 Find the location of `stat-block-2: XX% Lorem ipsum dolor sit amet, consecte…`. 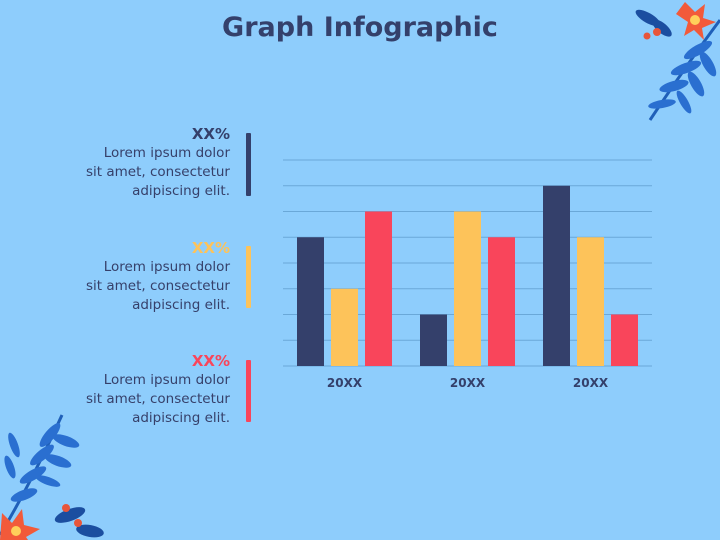

stat-block-2: XX% Lorem ipsum dolor sit amet, consecte… is located at coordinates (135, 276).